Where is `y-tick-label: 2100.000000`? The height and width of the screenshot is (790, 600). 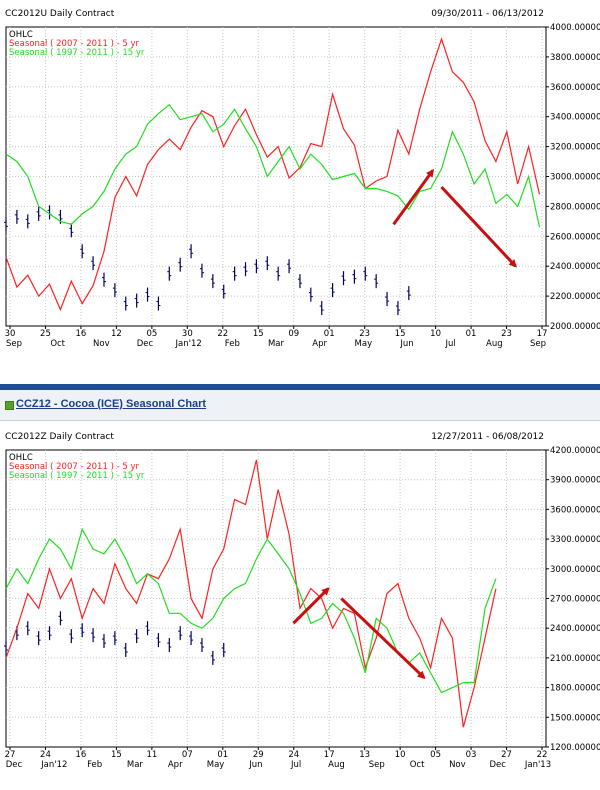 y-tick-label: 2100.000000 is located at coordinates (575, 659).